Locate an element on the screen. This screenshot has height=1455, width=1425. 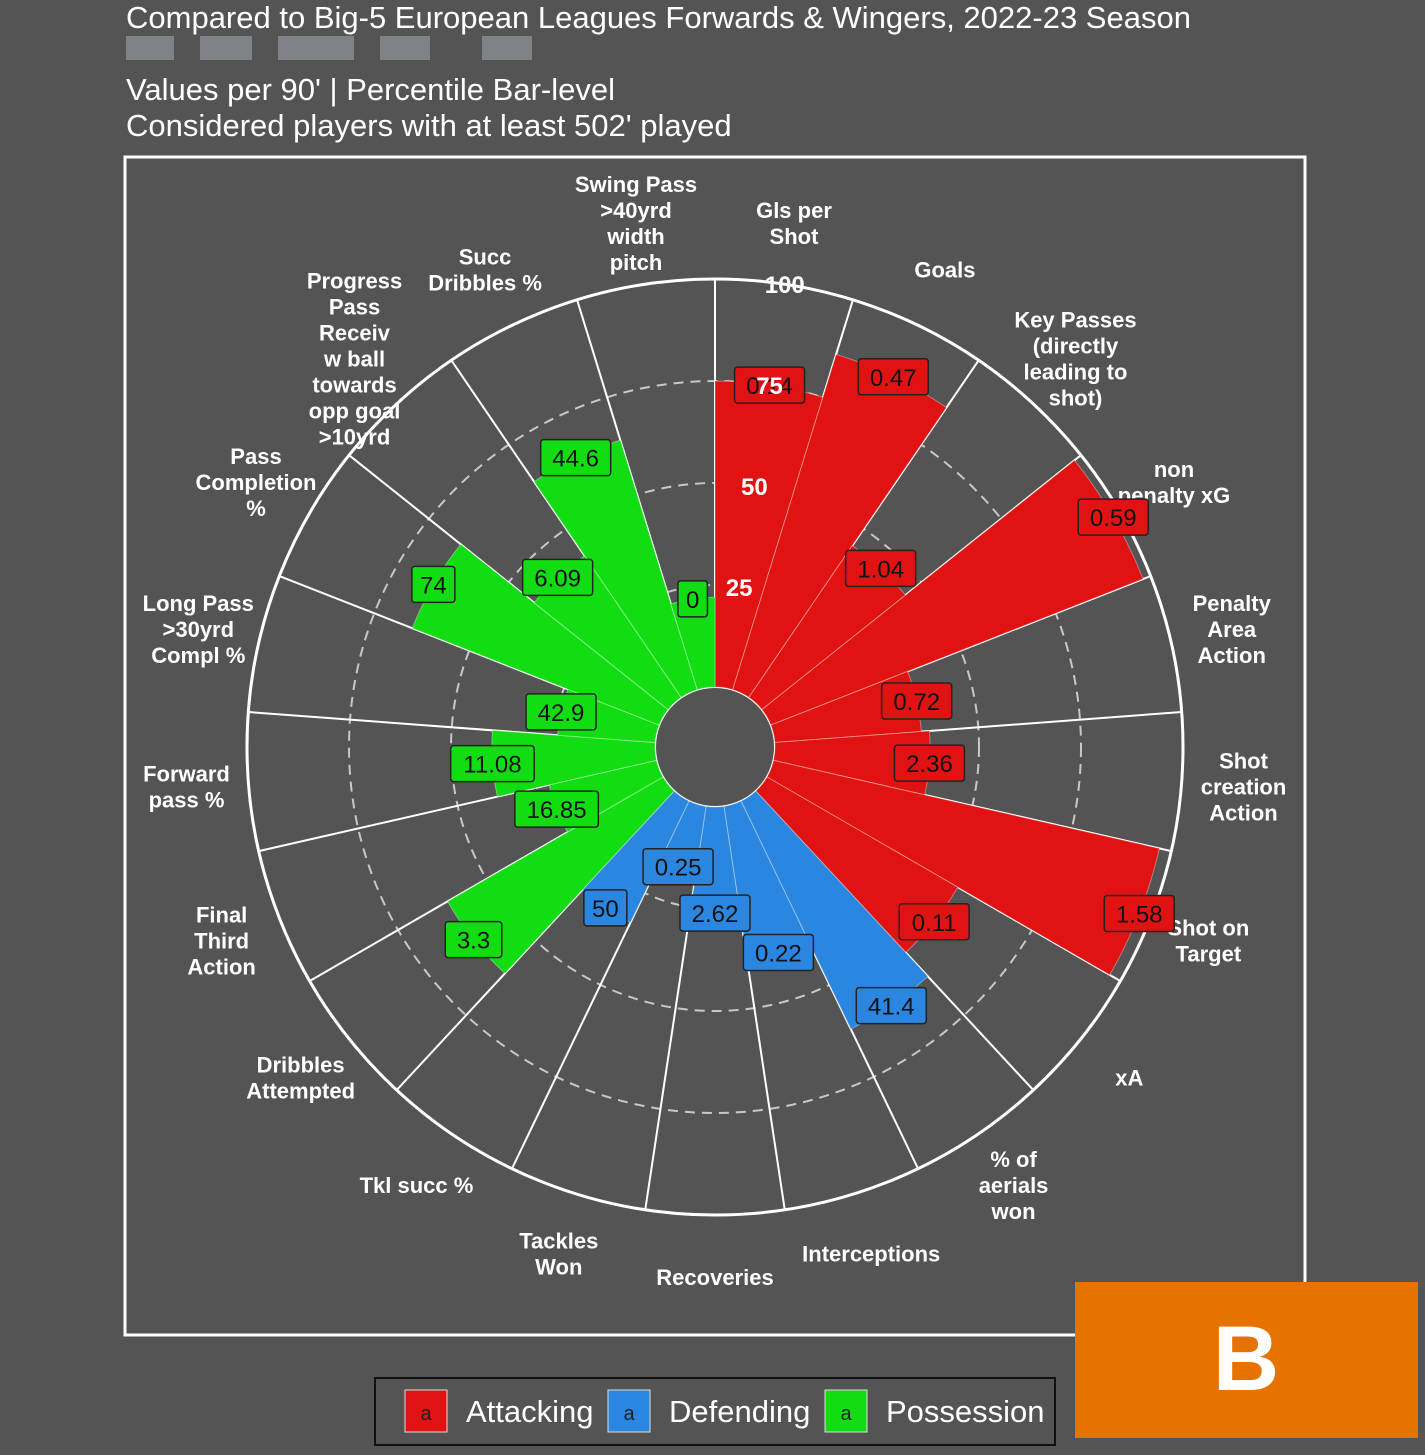
obscured-line is located at coordinates (329, 48).